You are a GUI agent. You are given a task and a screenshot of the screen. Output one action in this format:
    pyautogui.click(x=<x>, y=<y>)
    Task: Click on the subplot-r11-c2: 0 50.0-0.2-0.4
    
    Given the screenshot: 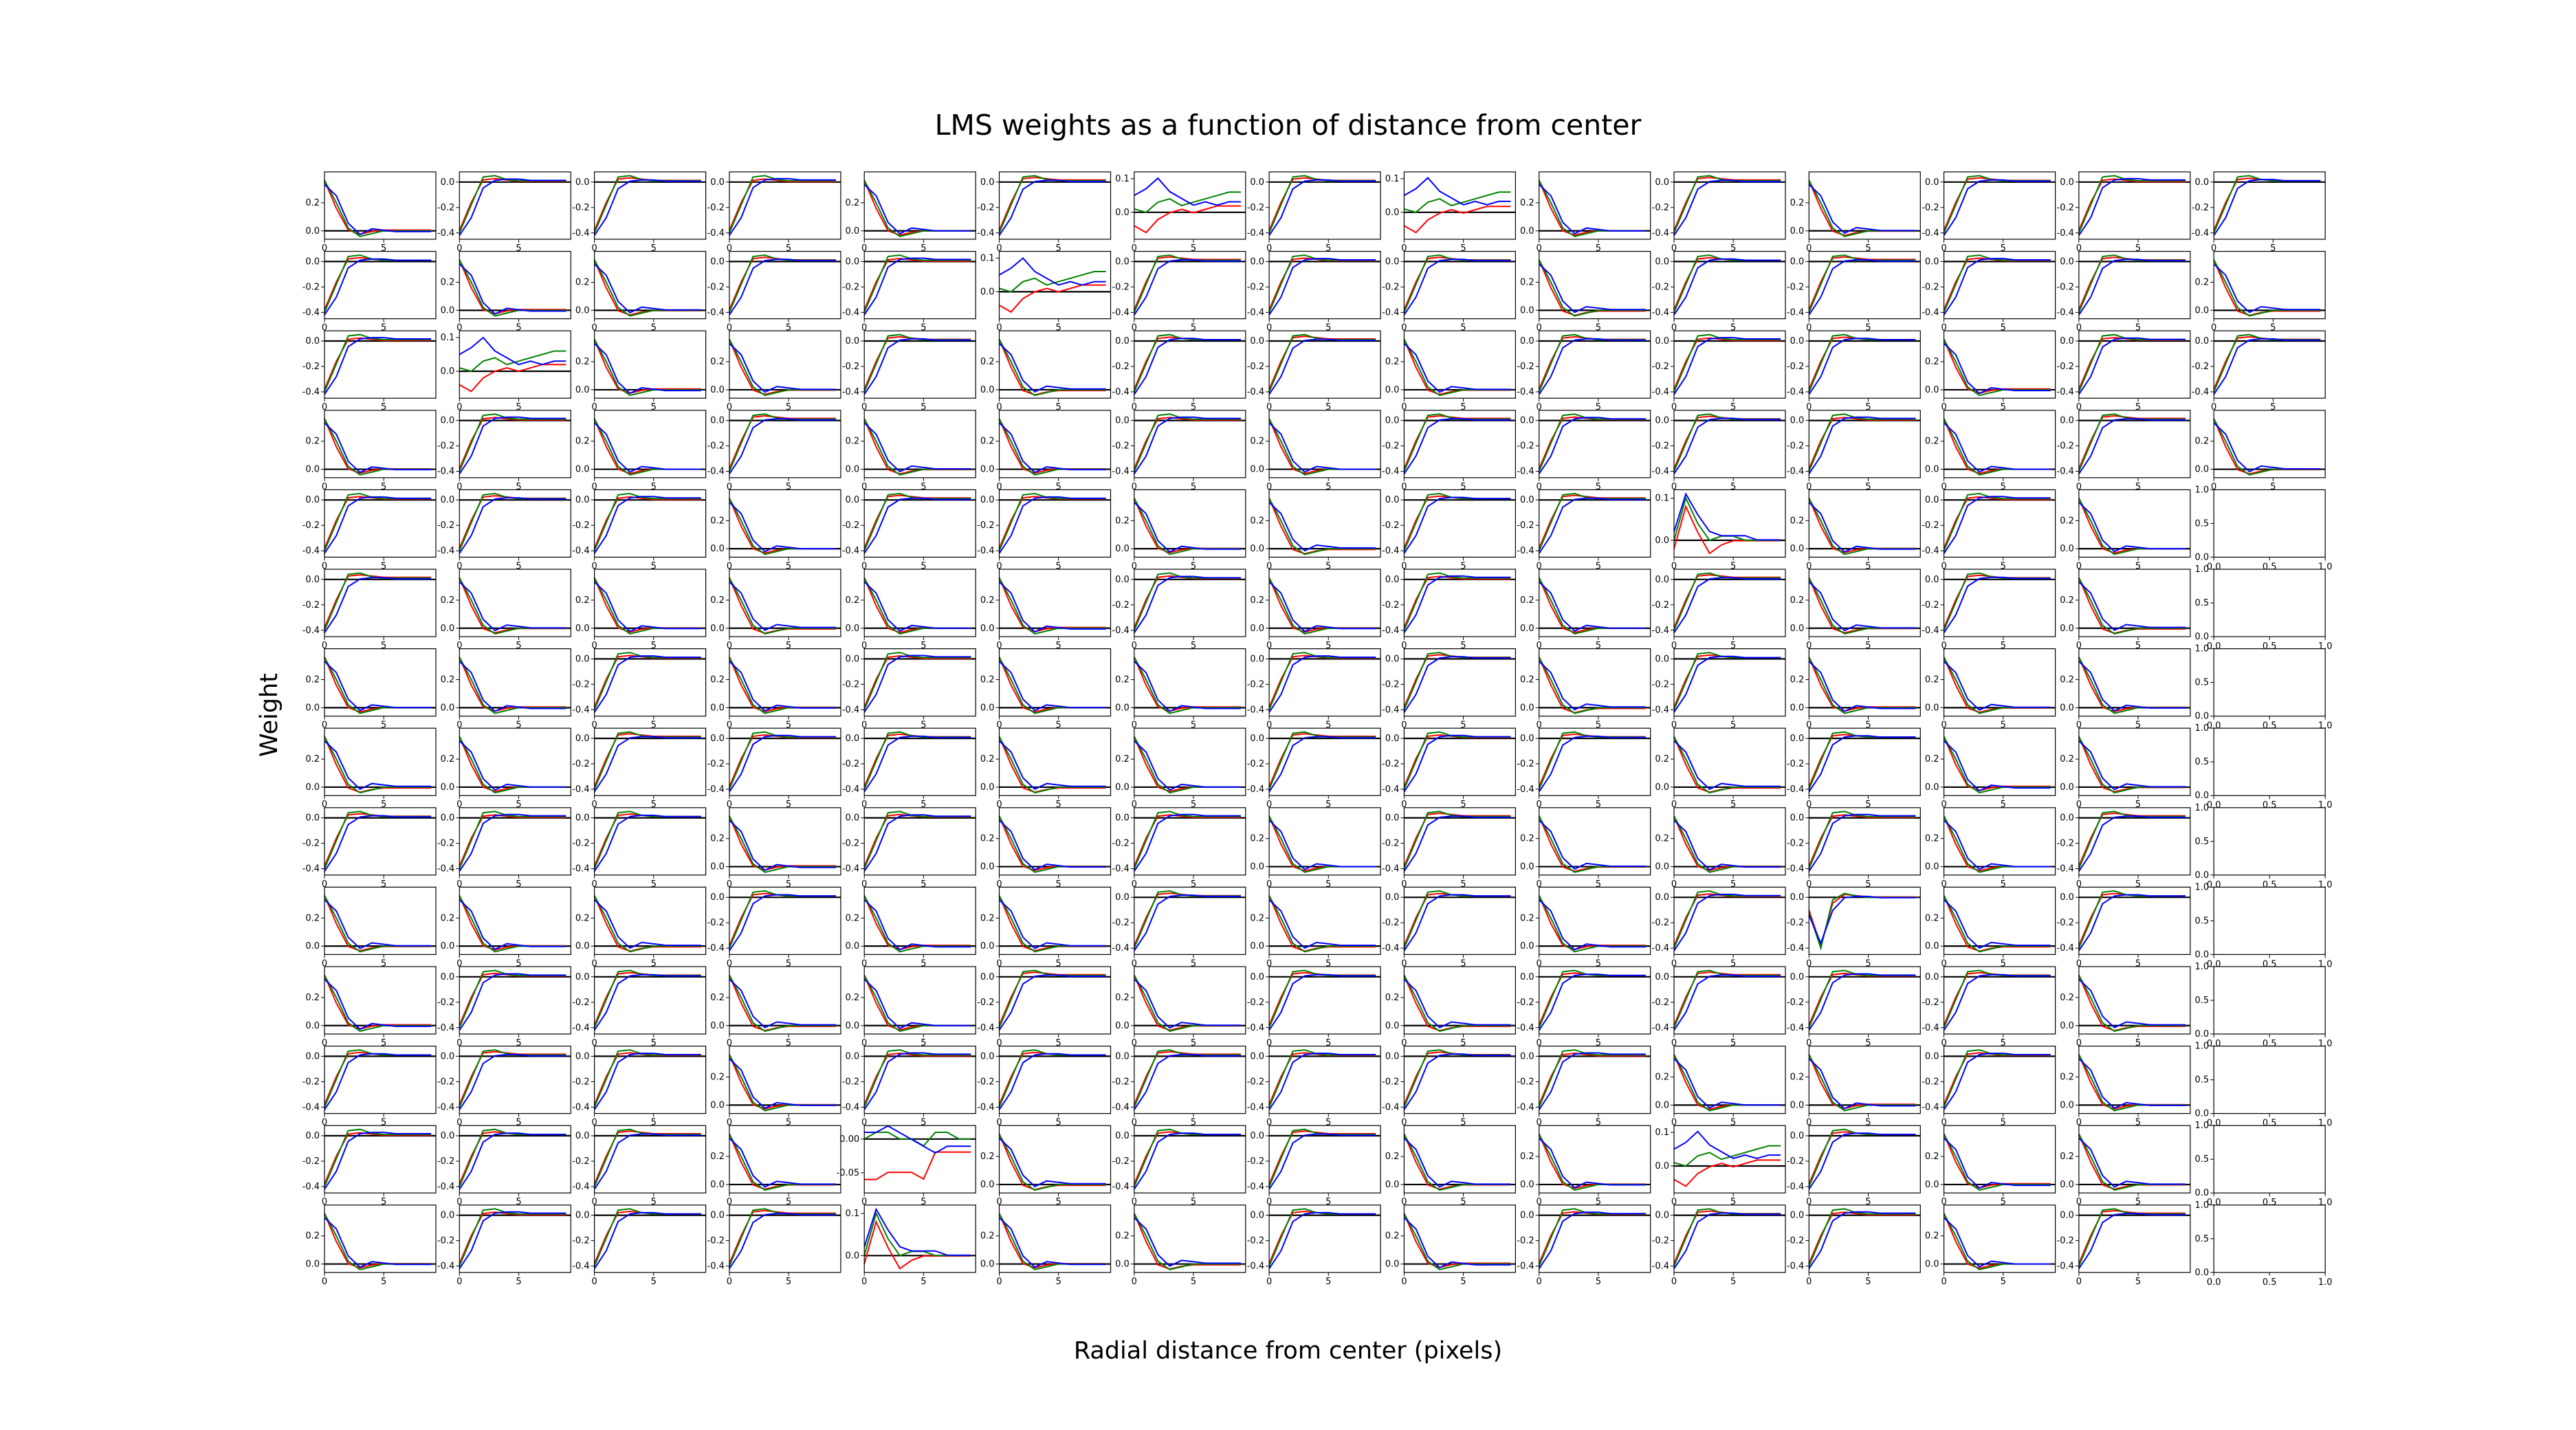 What is the action you would take?
    pyautogui.click(x=639, y=1086)
    